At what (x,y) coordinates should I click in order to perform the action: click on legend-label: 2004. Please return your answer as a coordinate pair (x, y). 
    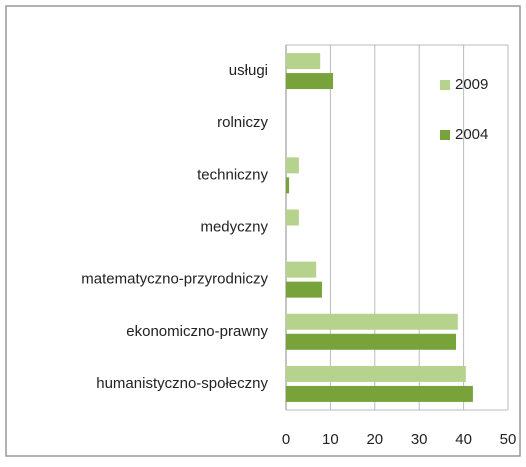
    Looking at the image, I should click on (471, 134).